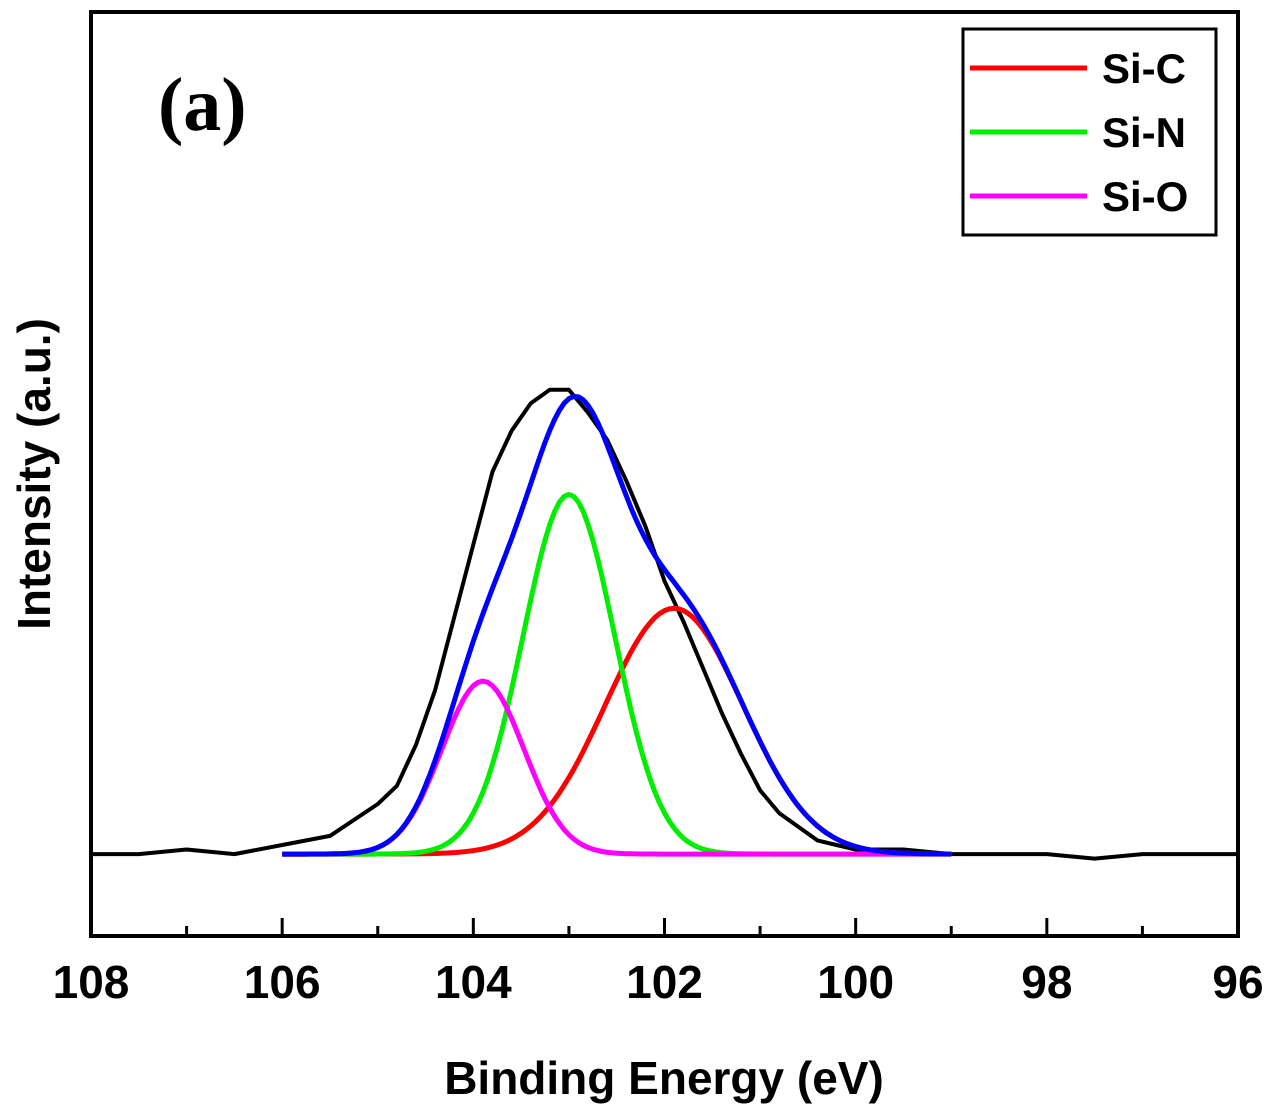 This screenshot has width=1278, height=1118. I want to click on x-axis-tick-labels: 108 106 104 102 100 98 96, so click(658, 982).